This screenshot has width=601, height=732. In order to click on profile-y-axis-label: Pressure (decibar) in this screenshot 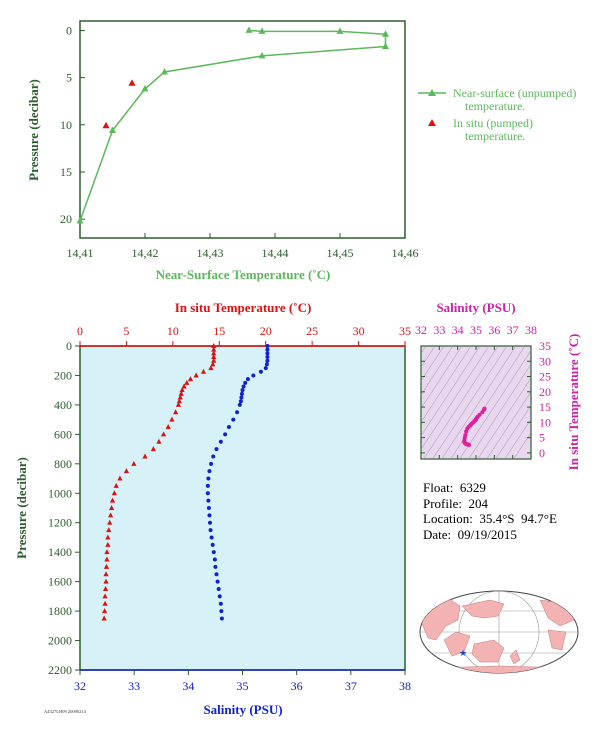, I will do `click(21, 508)`.